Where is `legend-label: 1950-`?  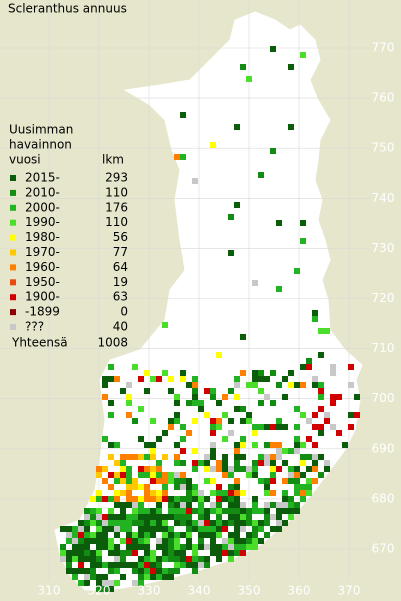
legend-label: 1950- is located at coordinates (42, 282).